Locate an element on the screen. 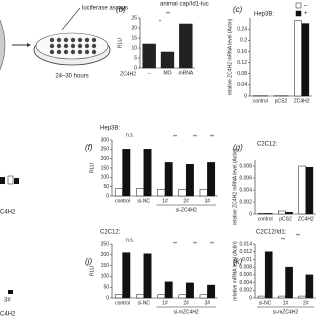 This screenshot has width=320, height=320. panel-label: (j) is located at coordinates (88, 261).